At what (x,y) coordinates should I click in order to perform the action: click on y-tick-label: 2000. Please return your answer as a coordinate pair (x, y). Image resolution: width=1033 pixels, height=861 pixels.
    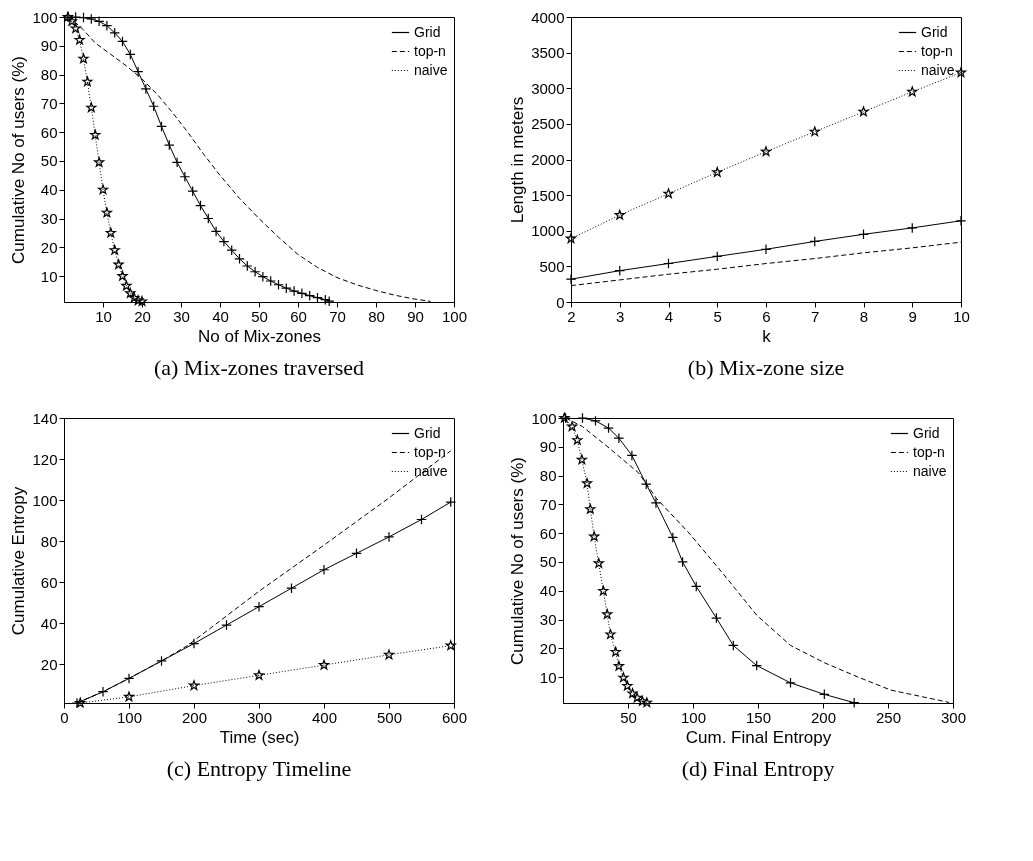
    Looking at the image, I should click on (548, 159).